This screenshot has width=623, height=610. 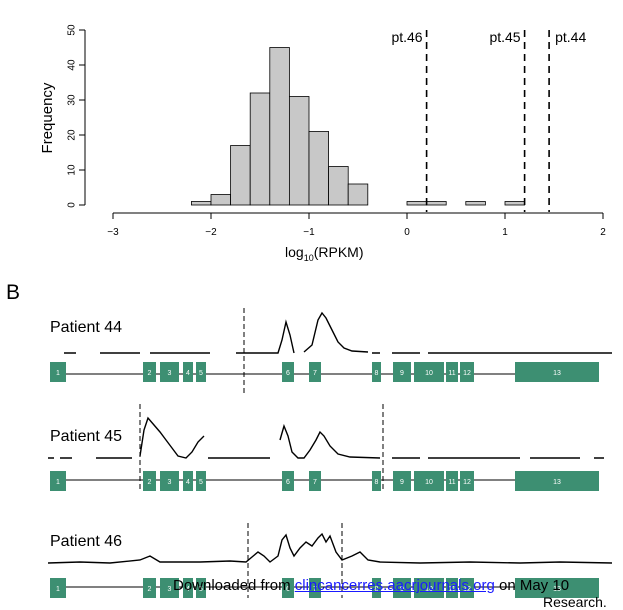 What do you see at coordinates (505, 232) in the screenshot?
I see `x-tick-label: 1` at bounding box center [505, 232].